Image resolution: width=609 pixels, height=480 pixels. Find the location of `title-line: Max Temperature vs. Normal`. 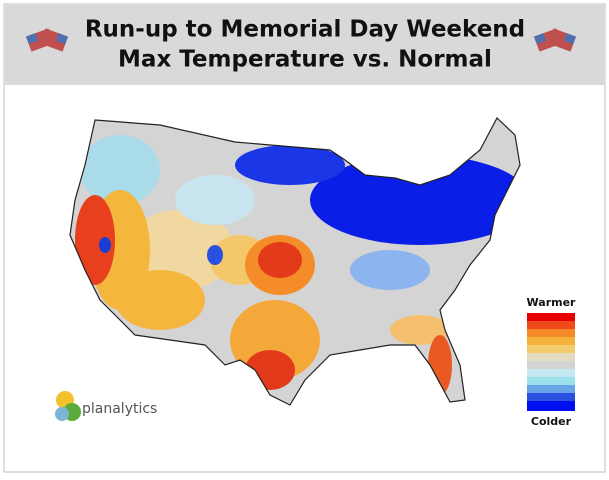

title-line: Max Temperature vs. Normal is located at coordinates (305, 60).